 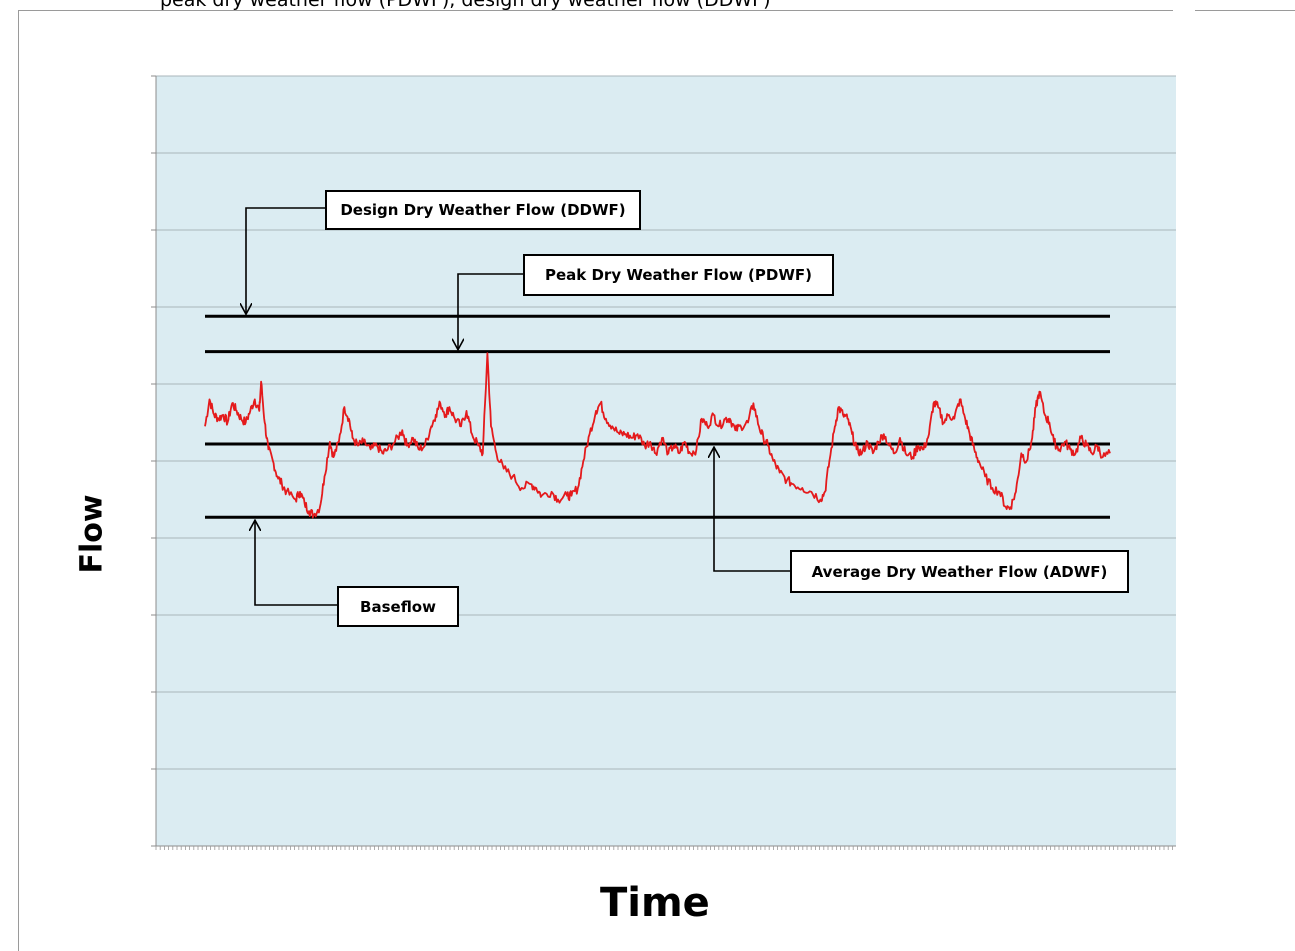 What do you see at coordinates (92, 534) in the screenshot?
I see `y-axis-title: Flow` at bounding box center [92, 534].